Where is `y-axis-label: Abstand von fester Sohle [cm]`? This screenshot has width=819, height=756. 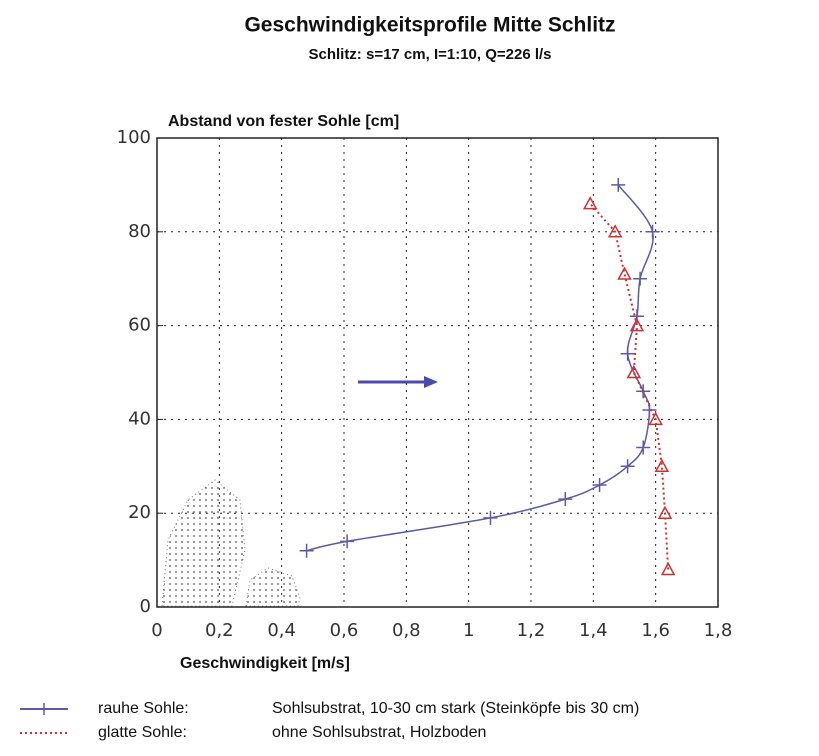 y-axis-label: Abstand von fester Sohle [cm] is located at coordinates (283, 121).